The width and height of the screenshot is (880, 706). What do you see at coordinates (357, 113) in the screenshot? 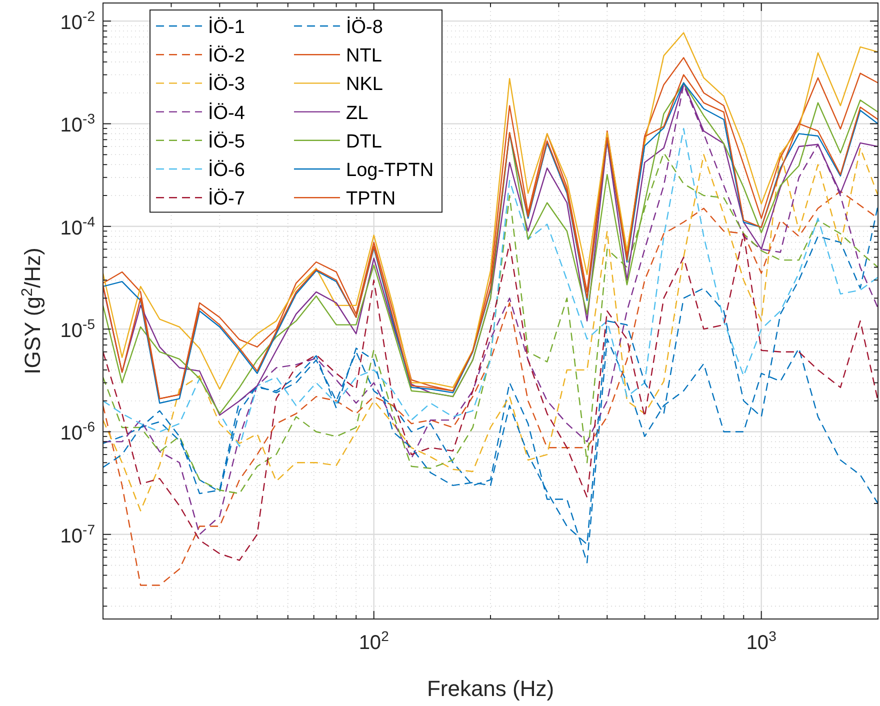
I see `legend-label: ZL` at bounding box center [357, 113].